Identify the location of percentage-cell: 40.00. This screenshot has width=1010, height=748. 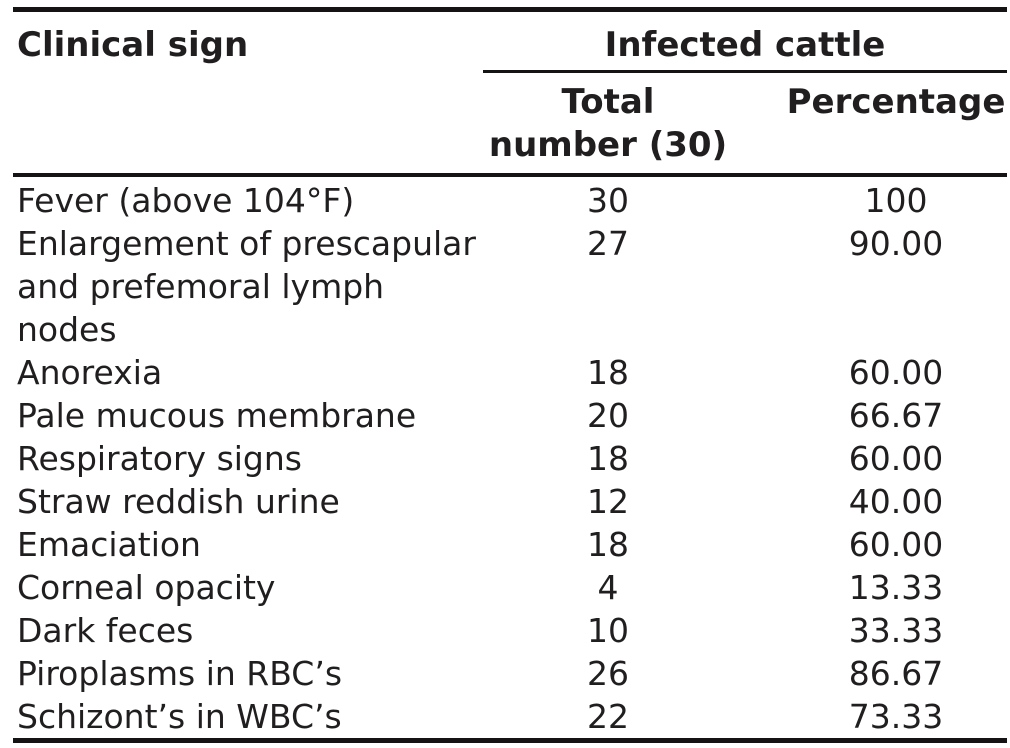
(896, 501).